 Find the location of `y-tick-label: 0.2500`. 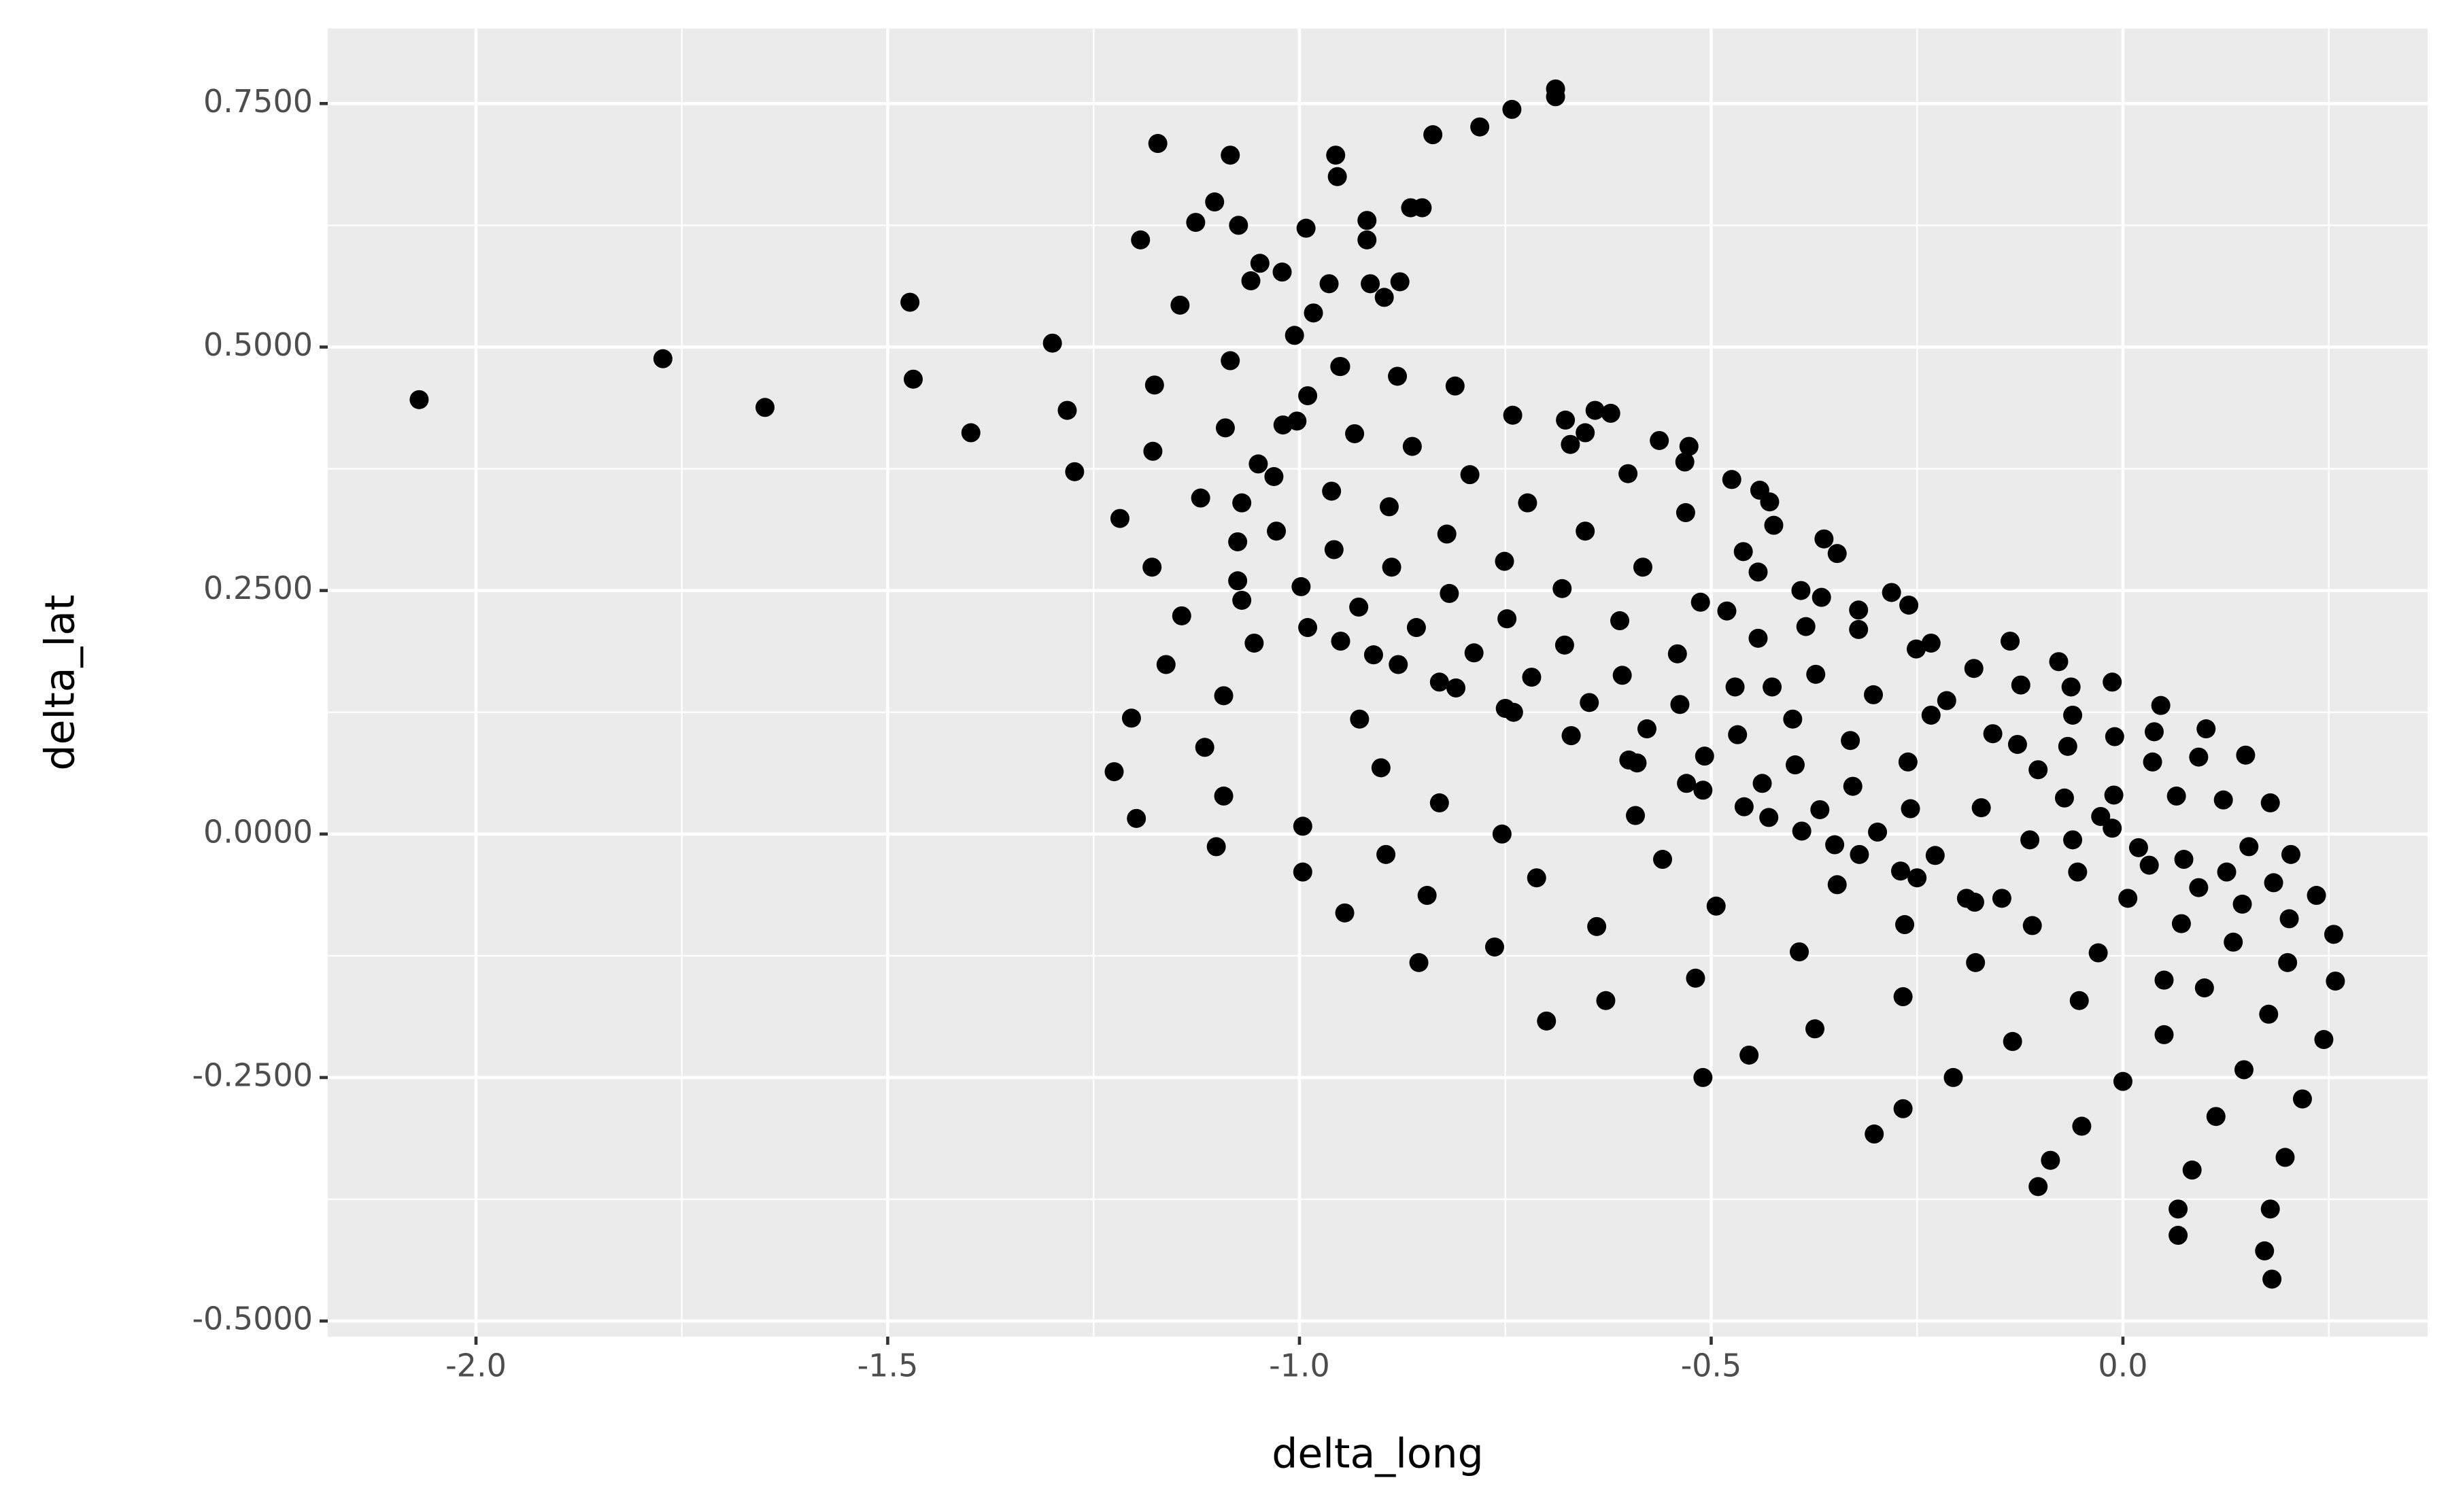

y-tick-label: 0.2500 is located at coordinates (258, 588).